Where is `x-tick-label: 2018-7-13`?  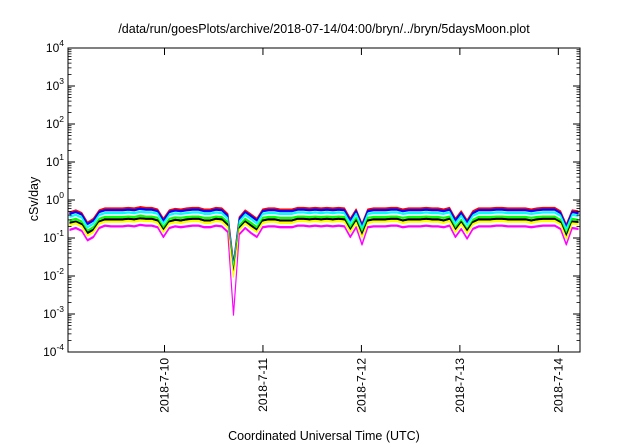
x-tick-label: 2018-7-13 is located at coordinates (460, 385).